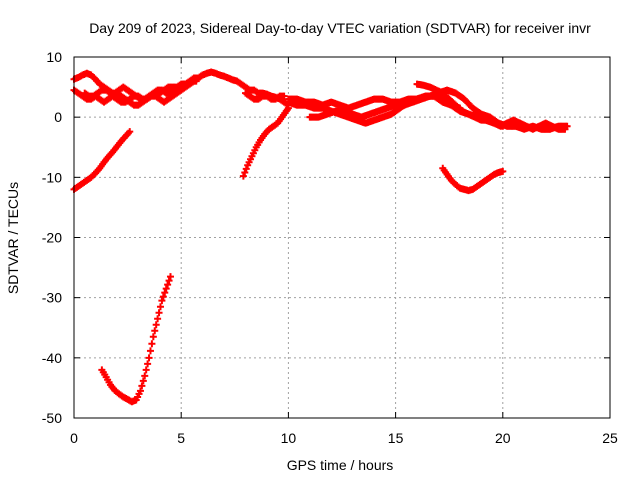  What do you see at coordinates (52, 418) in the screenshot?
I see `y-tick-label: -50` at bounding box center [52, 418].